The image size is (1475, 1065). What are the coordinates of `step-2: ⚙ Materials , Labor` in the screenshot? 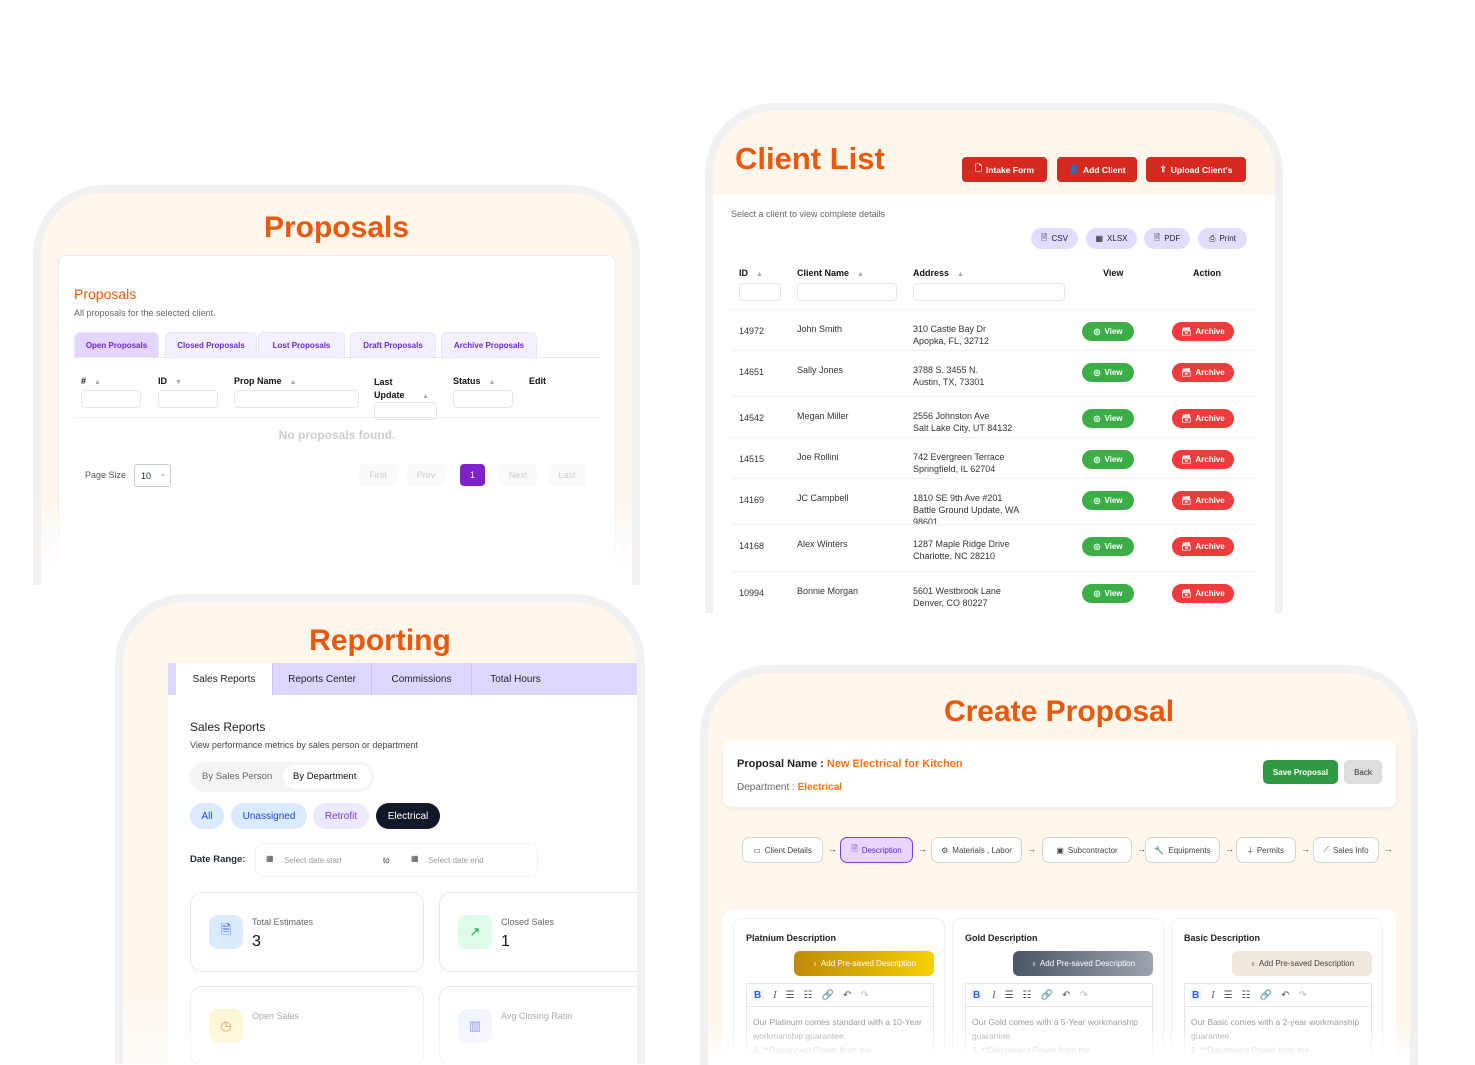 It's located at (976, 850).